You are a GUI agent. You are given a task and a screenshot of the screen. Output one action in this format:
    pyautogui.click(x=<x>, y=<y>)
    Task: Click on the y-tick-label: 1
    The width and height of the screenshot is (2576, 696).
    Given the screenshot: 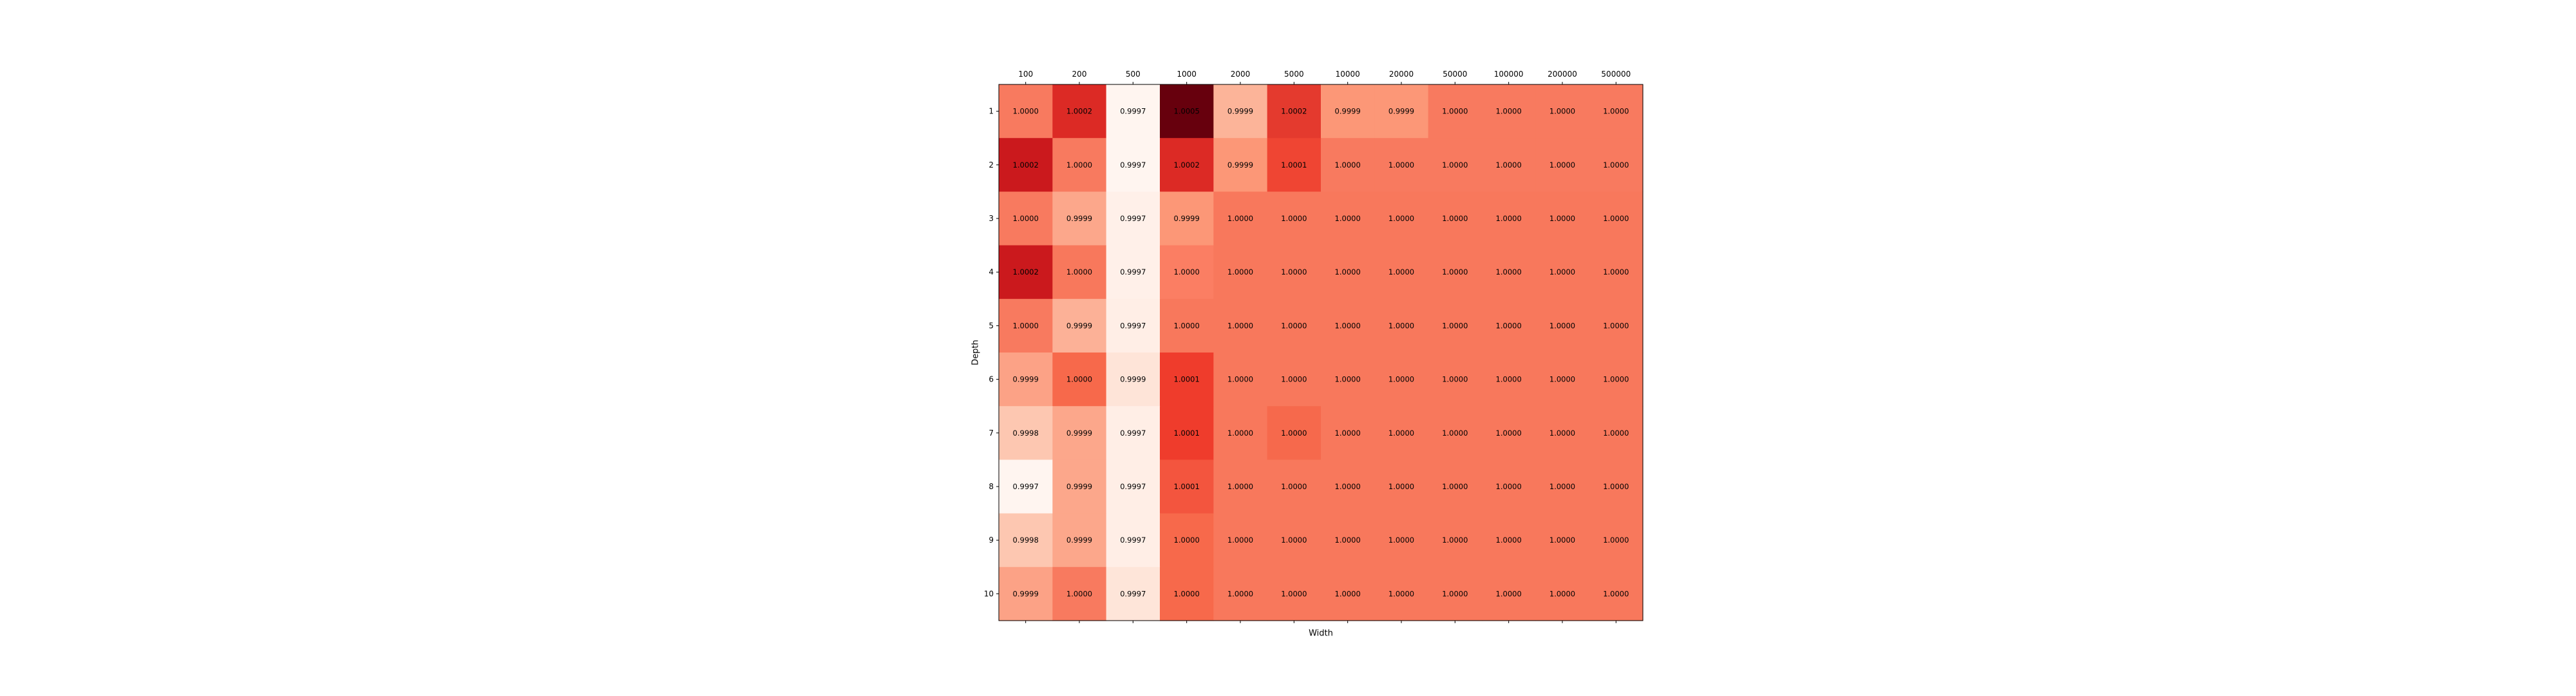 What is the action you would take?
    pyautogui.click(x=991, y=112)
    